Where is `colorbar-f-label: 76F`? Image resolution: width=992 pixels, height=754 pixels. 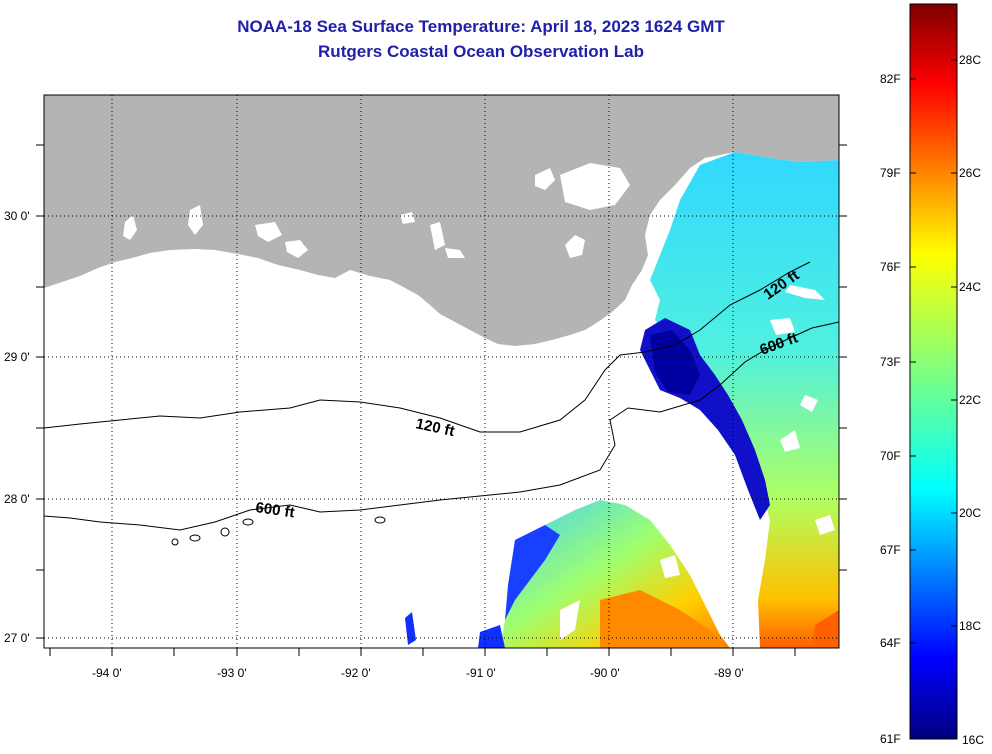
colorbar-f-label: 76F is located at coordinates (890, 267).